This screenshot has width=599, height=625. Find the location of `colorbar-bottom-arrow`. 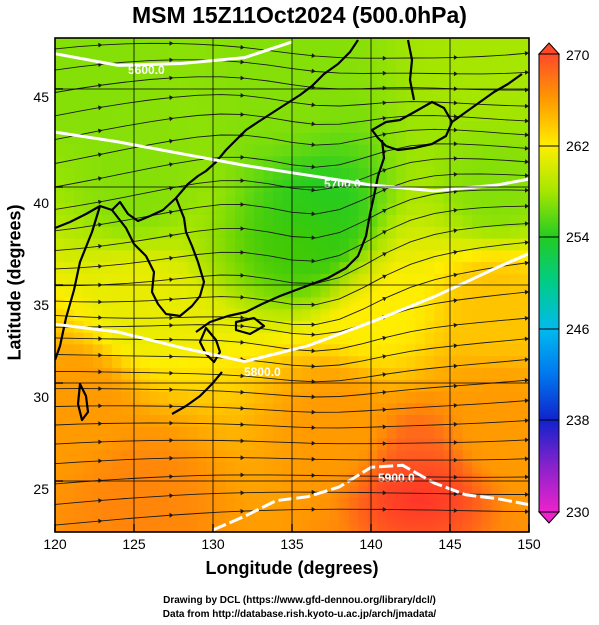

colorbar-bottom-arrow is located at coordinates (549, 517).